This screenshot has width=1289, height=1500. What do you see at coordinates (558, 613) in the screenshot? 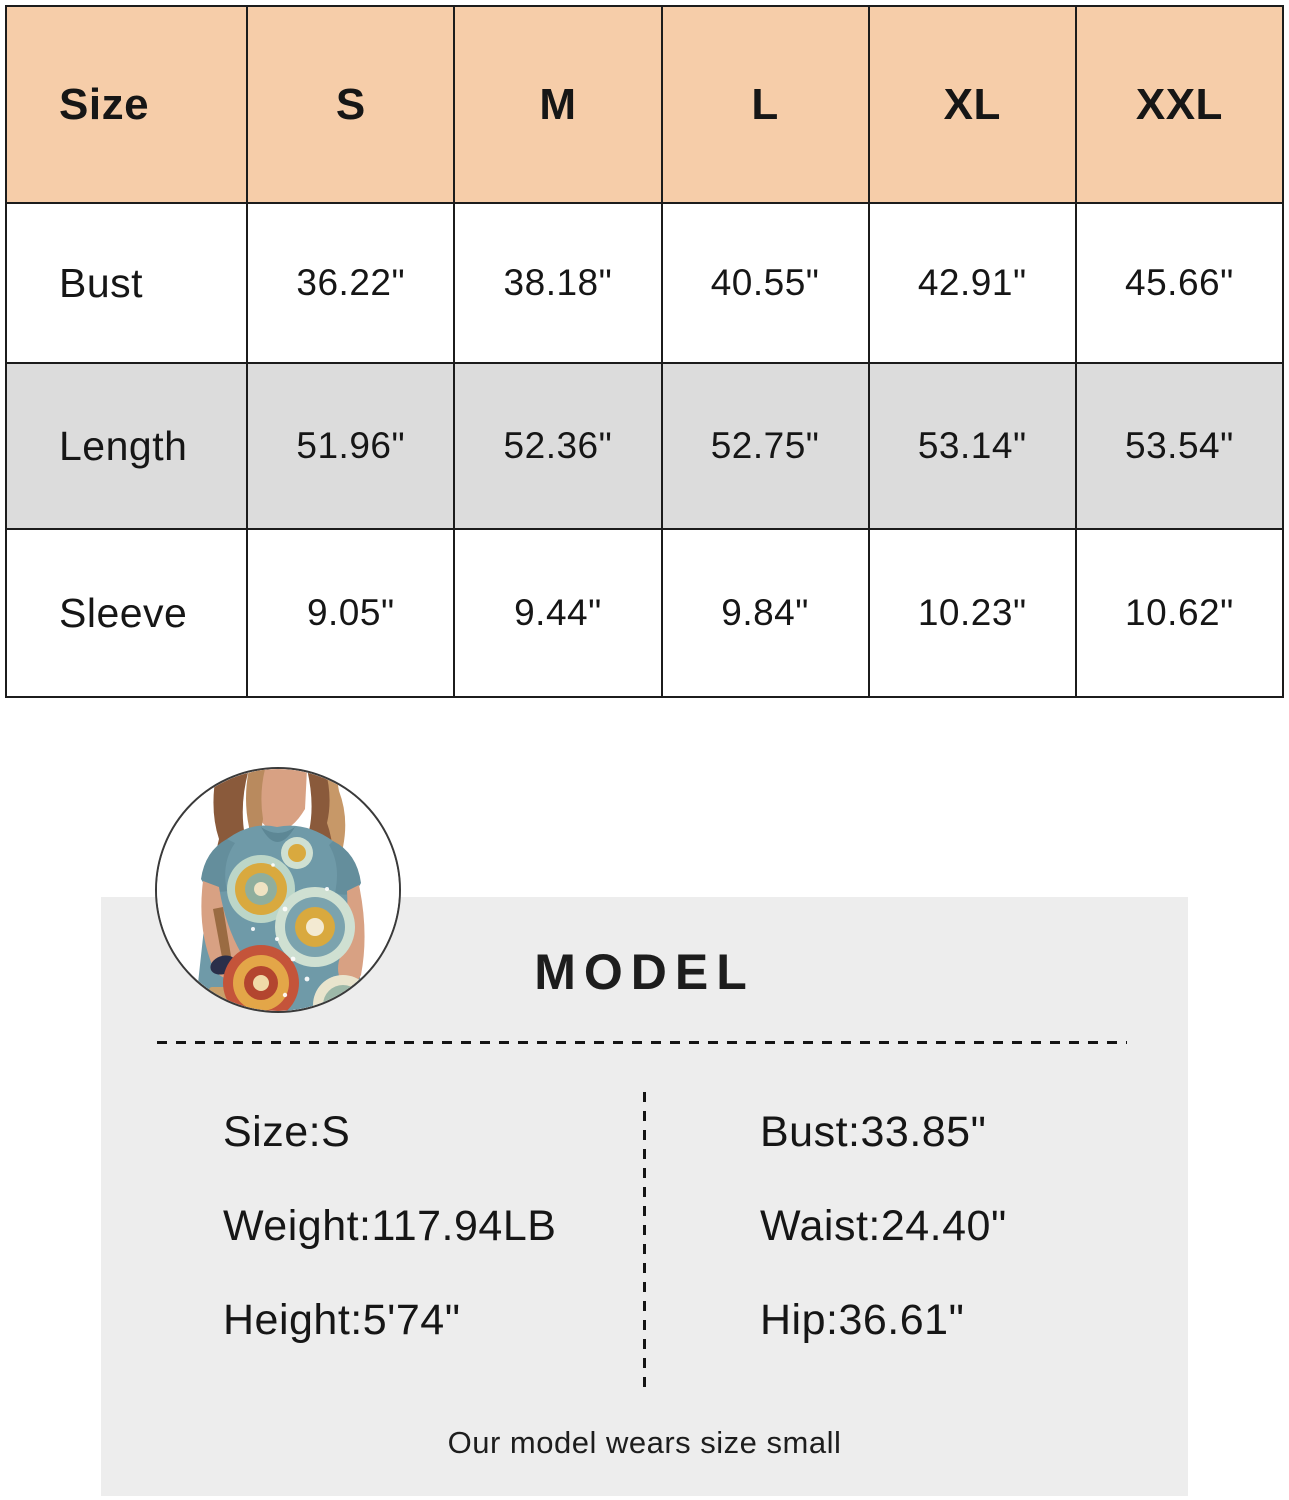
I see `sleeve-value-m: 9.44"` at bounding box center [558, 613].